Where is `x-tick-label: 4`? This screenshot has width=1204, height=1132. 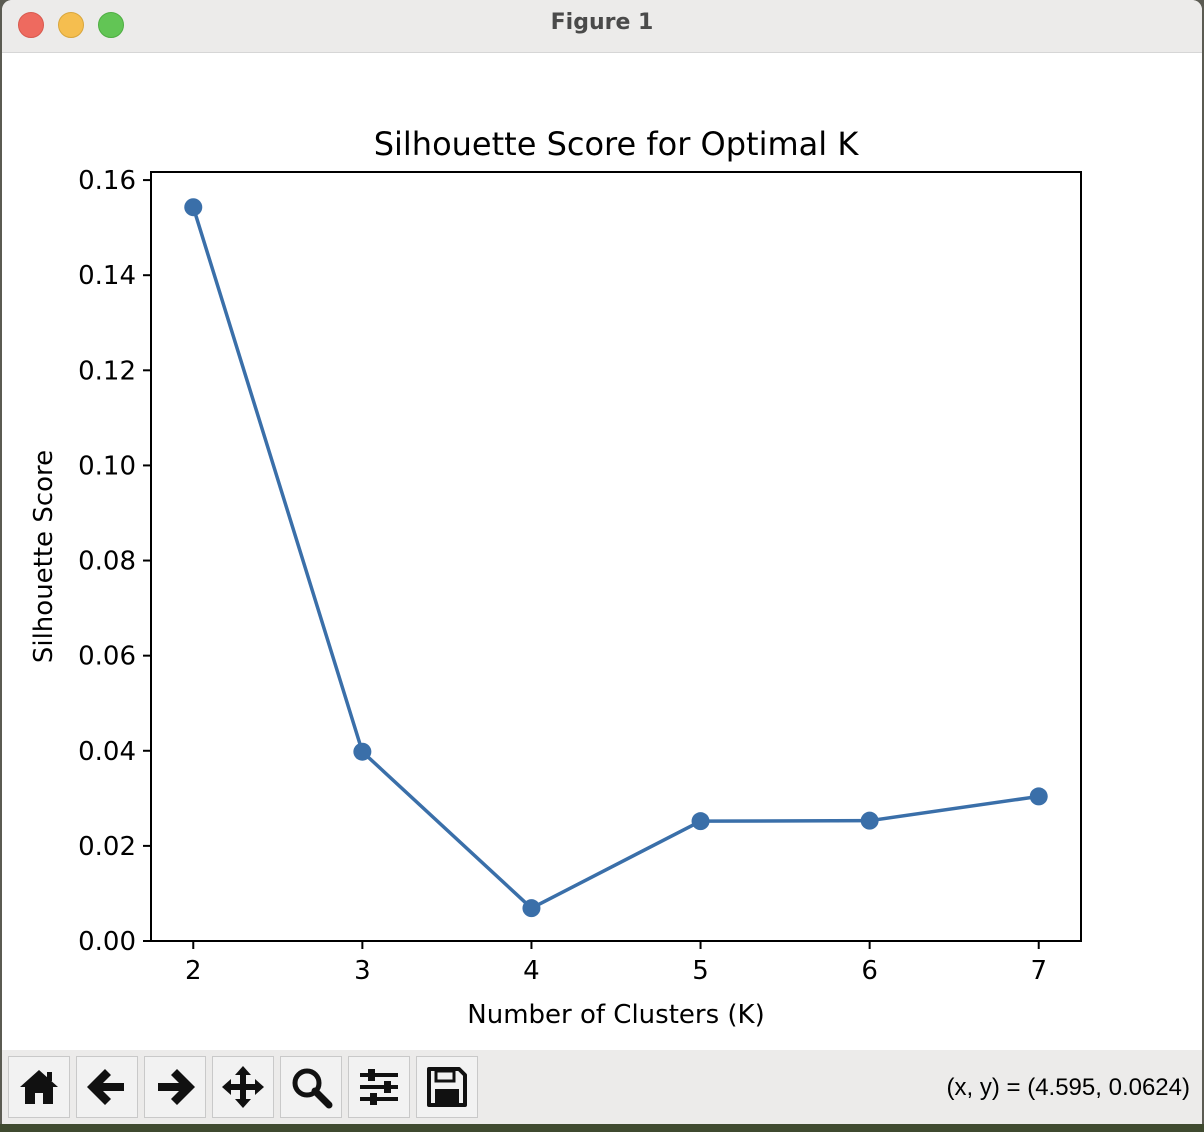
x-tick-label: 4 is located at coordinates (531, 971).